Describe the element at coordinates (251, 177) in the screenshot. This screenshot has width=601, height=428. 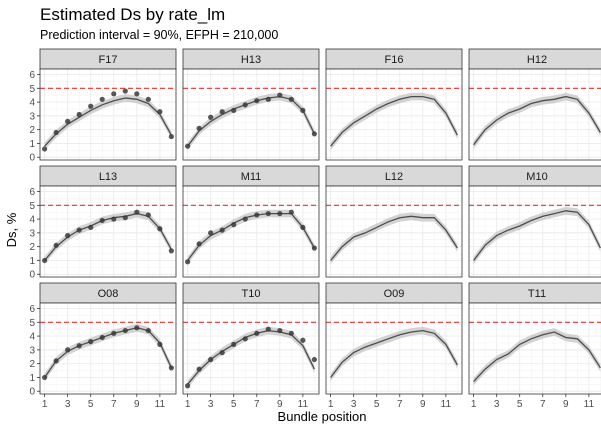
I see `facet-label: M11` at that location.